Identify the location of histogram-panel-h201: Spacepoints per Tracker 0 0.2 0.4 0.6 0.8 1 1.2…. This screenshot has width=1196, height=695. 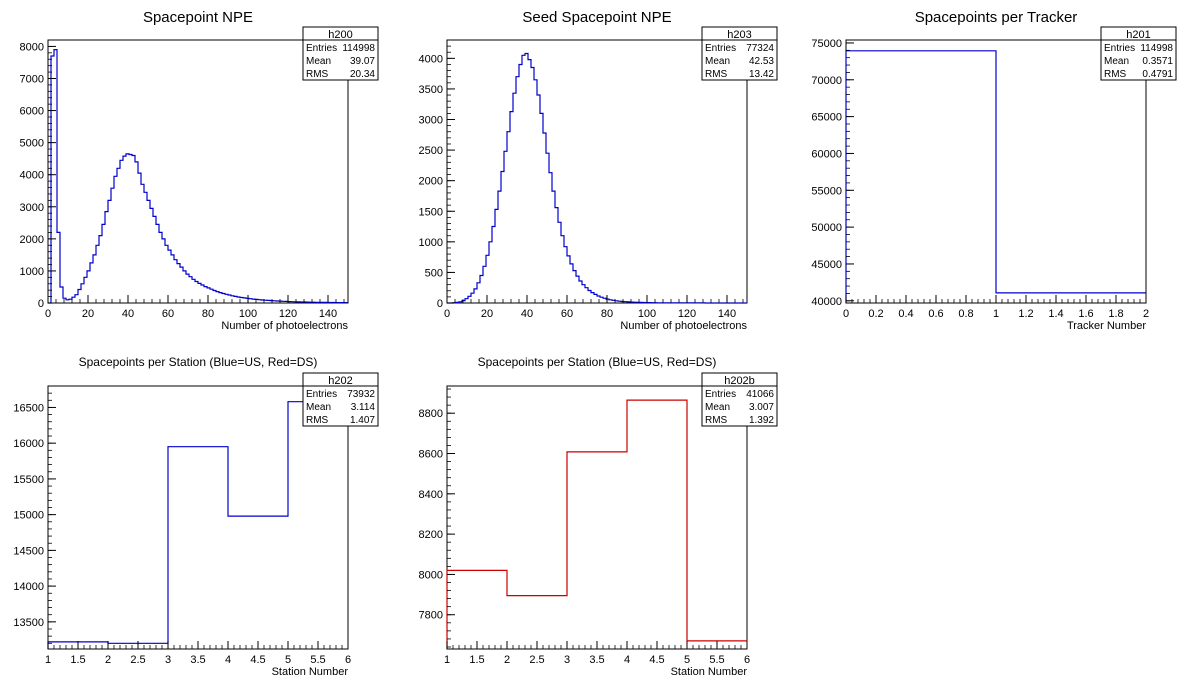
(994, 170).